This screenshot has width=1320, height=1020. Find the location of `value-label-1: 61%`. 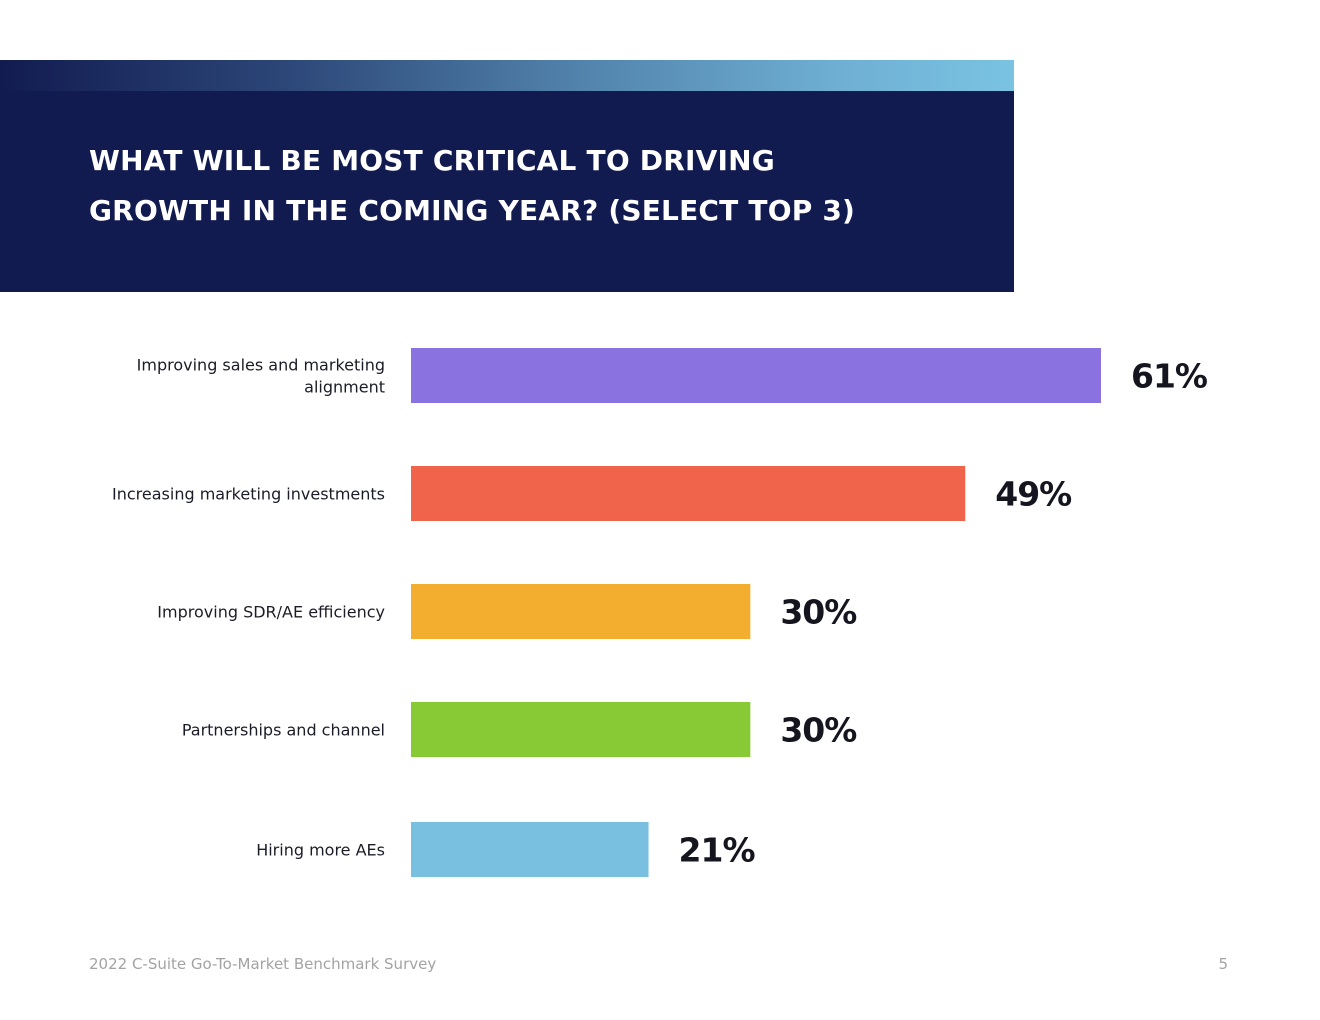

value-label-1: 61% is located at coordinates (1169, 376).